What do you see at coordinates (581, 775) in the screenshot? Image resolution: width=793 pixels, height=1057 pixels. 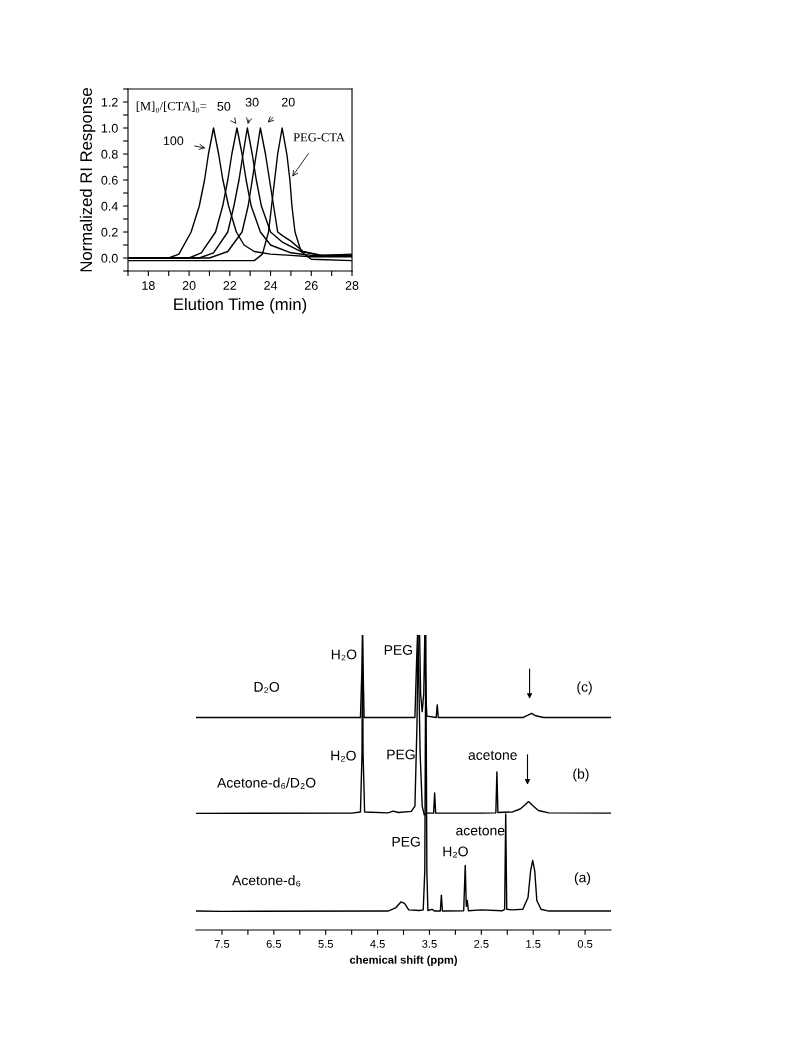 I see `annotation: (b)` at bounding box center [581, 775].